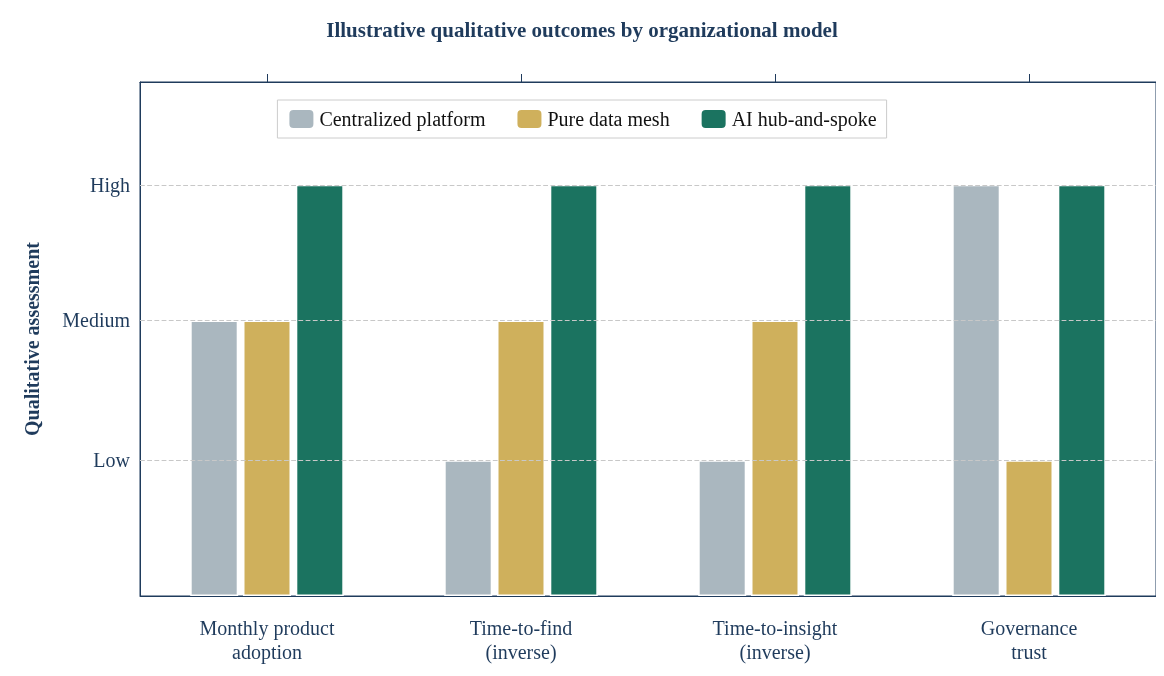 The image size is (1164, 676). What do you see at coordinates (402, 119) in the screenshot?
I see `legend-label: Centralized platform` at bounding box center [402, 119].